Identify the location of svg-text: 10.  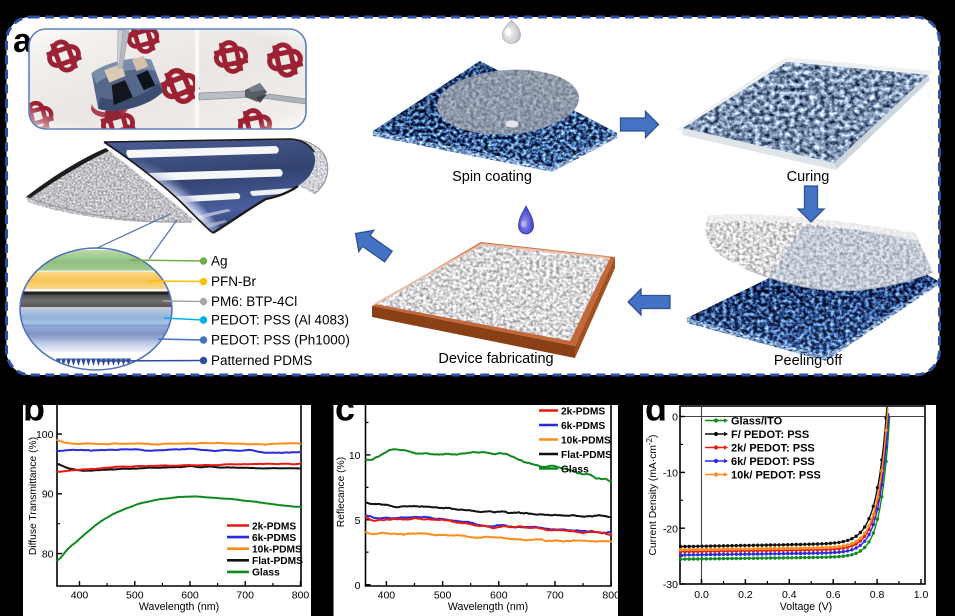
(355, 456).